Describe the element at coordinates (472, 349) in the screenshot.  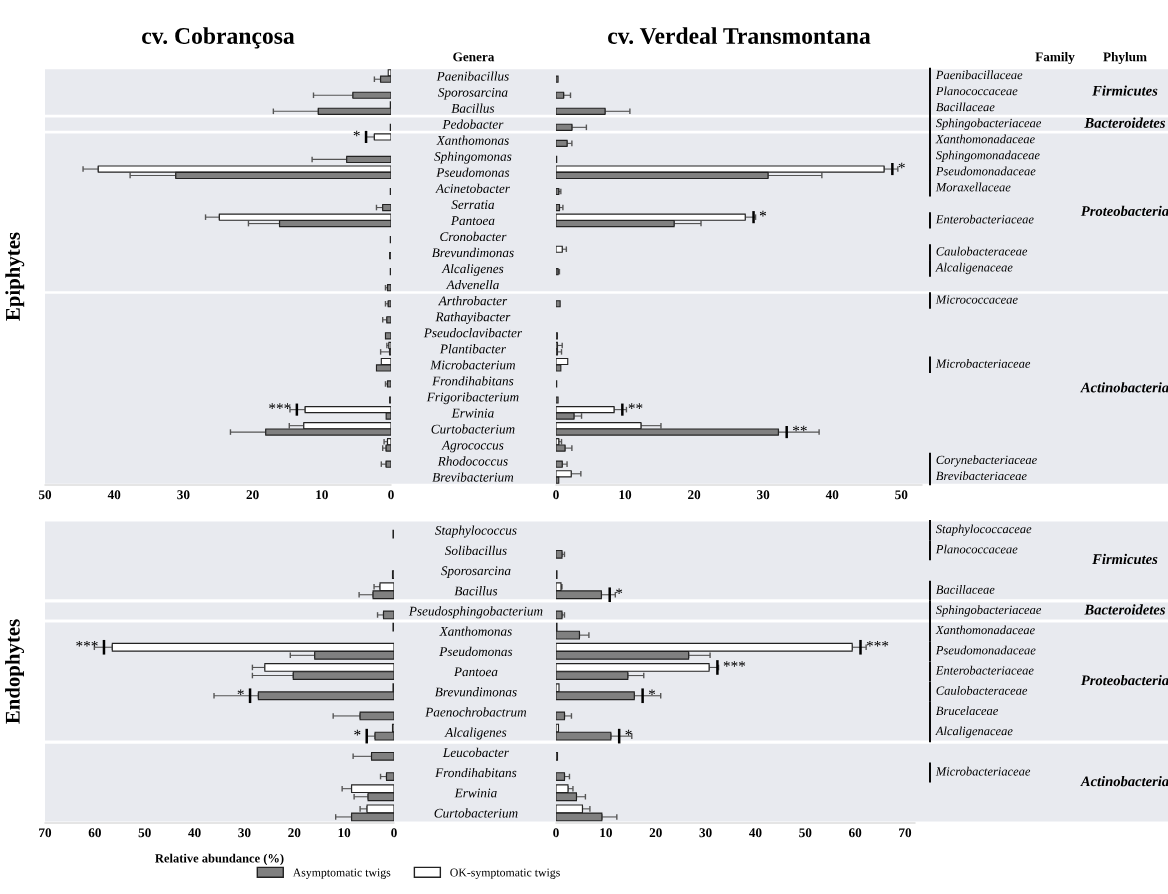
I see `y-tick-label: Plantibacter` at that location.